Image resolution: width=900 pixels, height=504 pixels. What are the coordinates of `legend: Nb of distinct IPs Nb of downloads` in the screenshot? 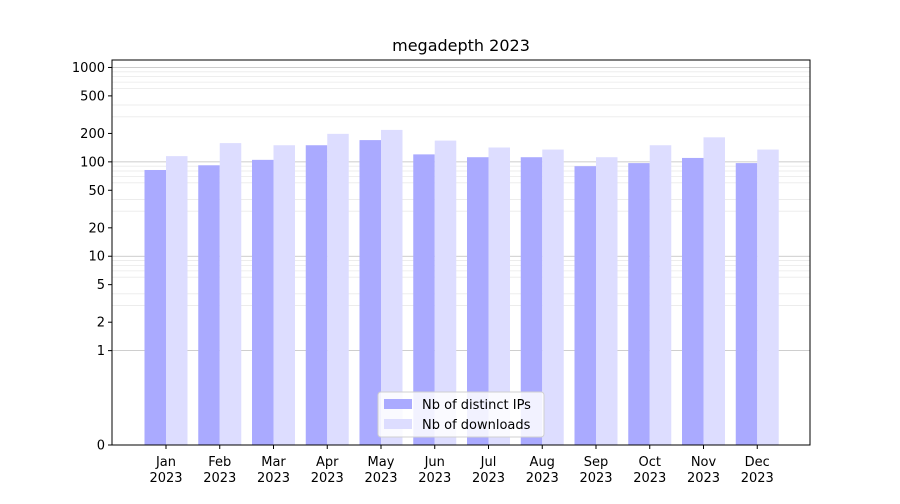 It's located at (461, 414).